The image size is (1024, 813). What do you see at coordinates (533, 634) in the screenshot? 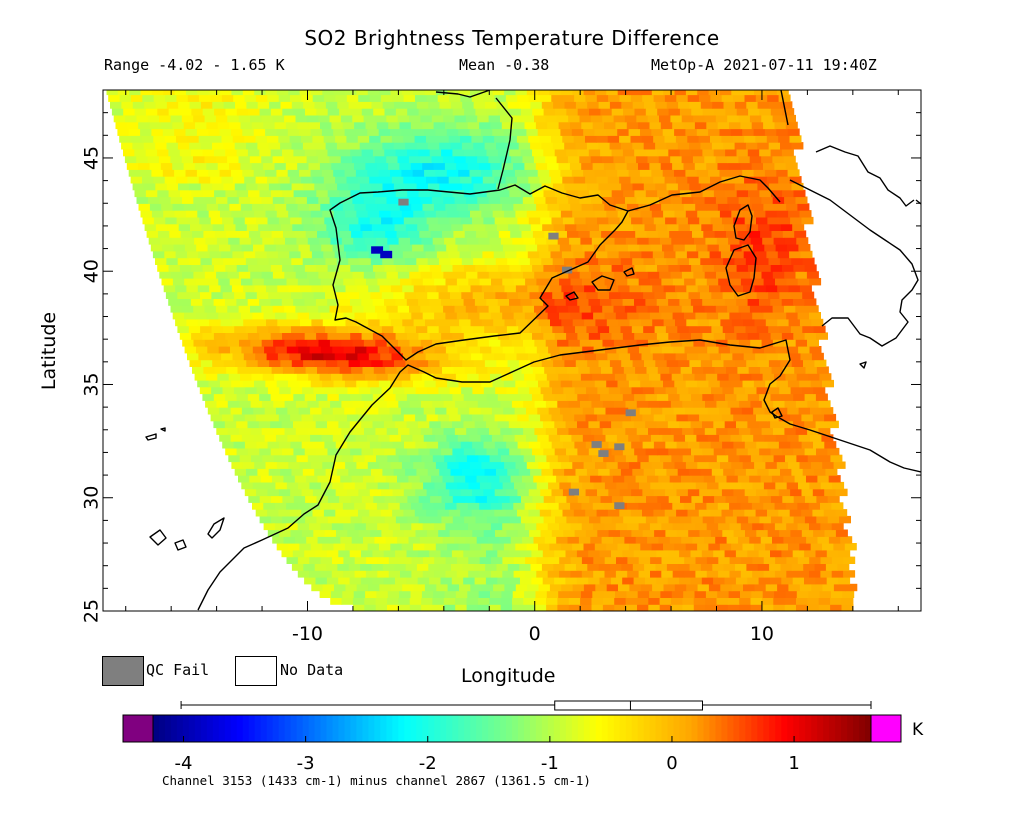
I see `x-tick-labels: -10 0 10` at bounding box center [533, 634].